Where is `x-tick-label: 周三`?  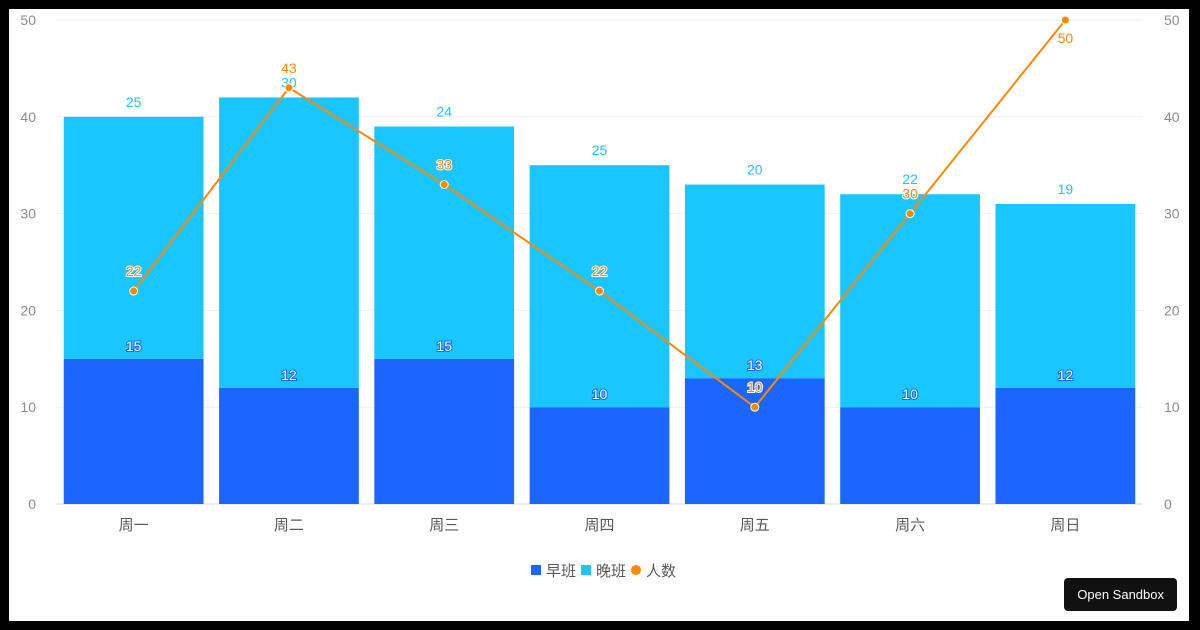 x-tick-label: 周三 is located at coordinates (444, 525).